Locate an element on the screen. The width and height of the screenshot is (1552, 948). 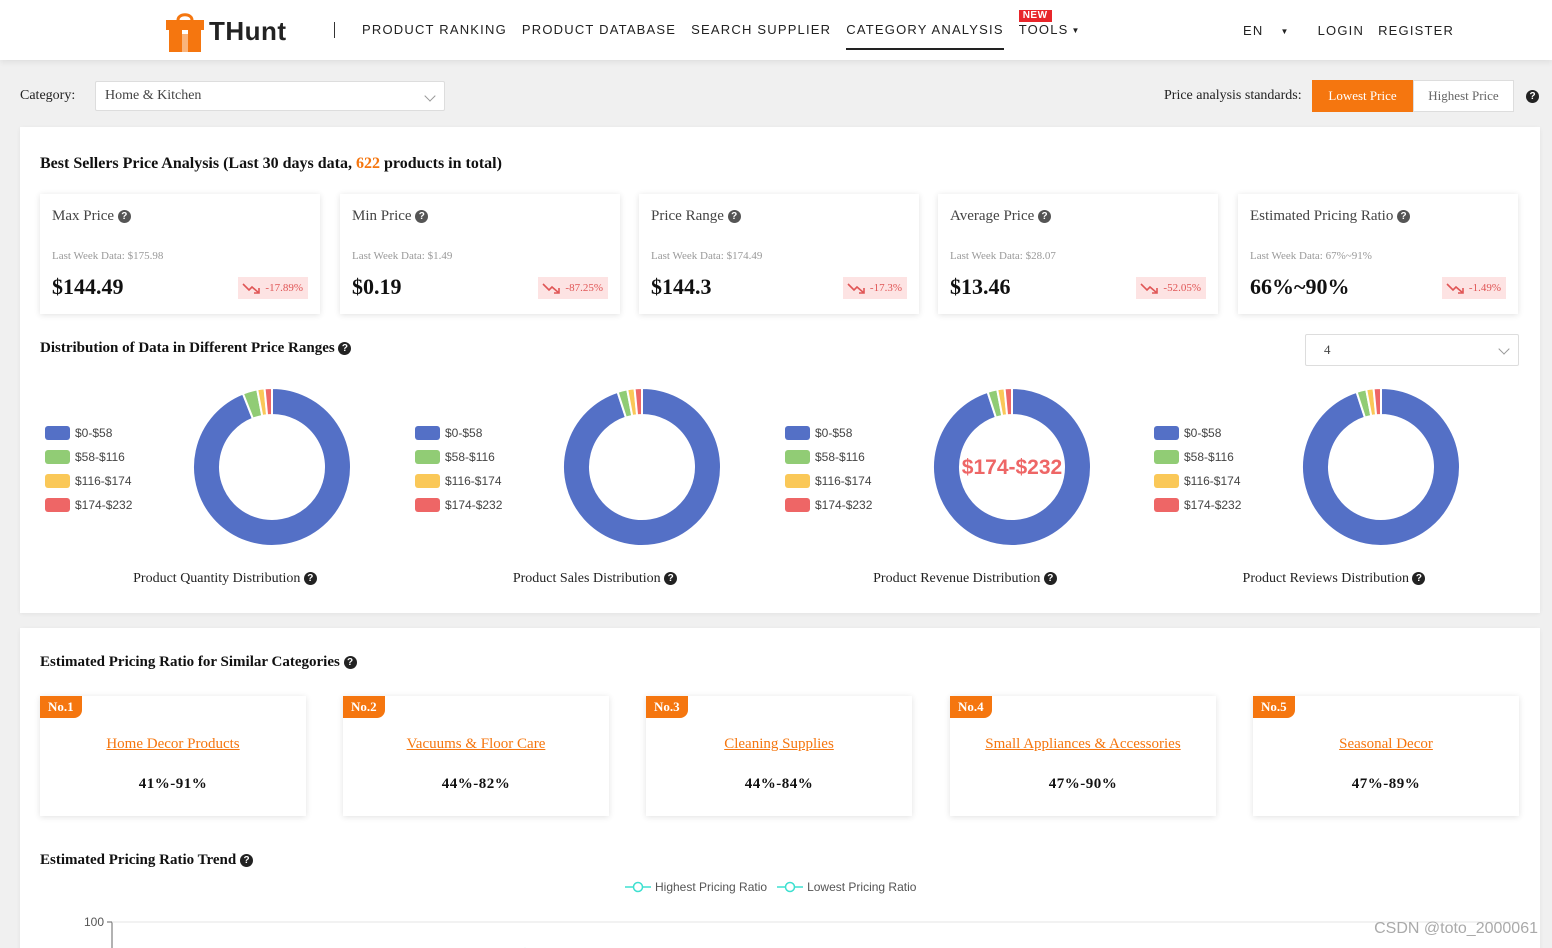
title-suffix: products in total) is located at coordinates (441, 163).